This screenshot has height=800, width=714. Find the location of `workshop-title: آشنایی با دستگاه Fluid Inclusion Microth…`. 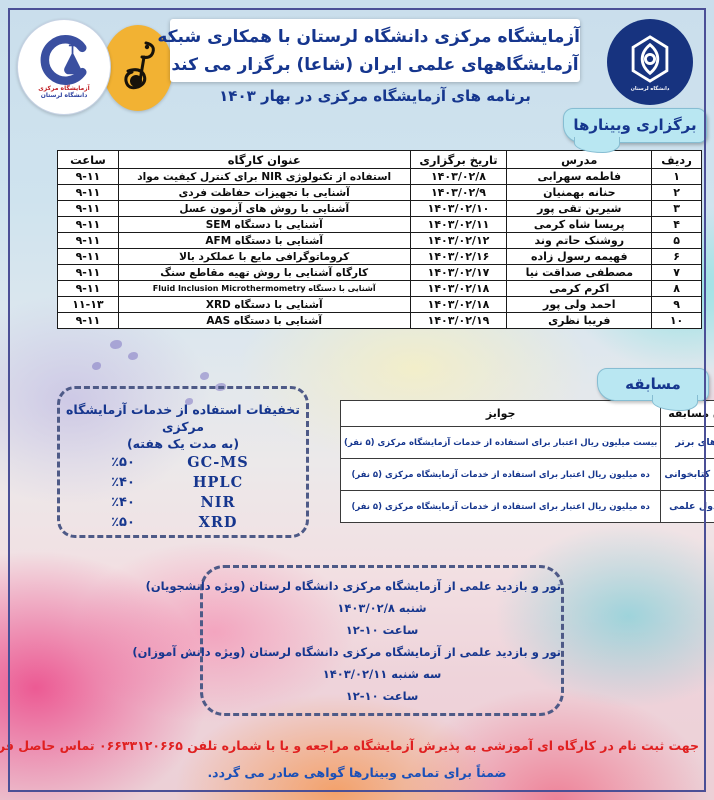

workshop-title: آشنایی با دستگاه Fluid Inclusion Microth… is located at coordinates (264, 288).